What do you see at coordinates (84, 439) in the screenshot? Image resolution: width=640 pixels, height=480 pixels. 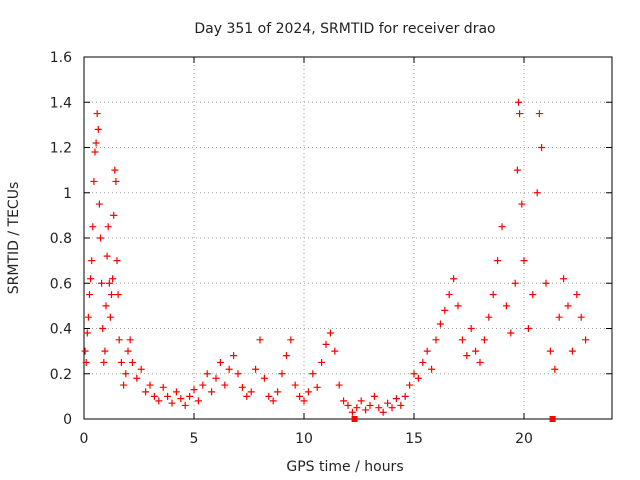 I see `x-tick-label: 0` at bounding box center [84, 439].